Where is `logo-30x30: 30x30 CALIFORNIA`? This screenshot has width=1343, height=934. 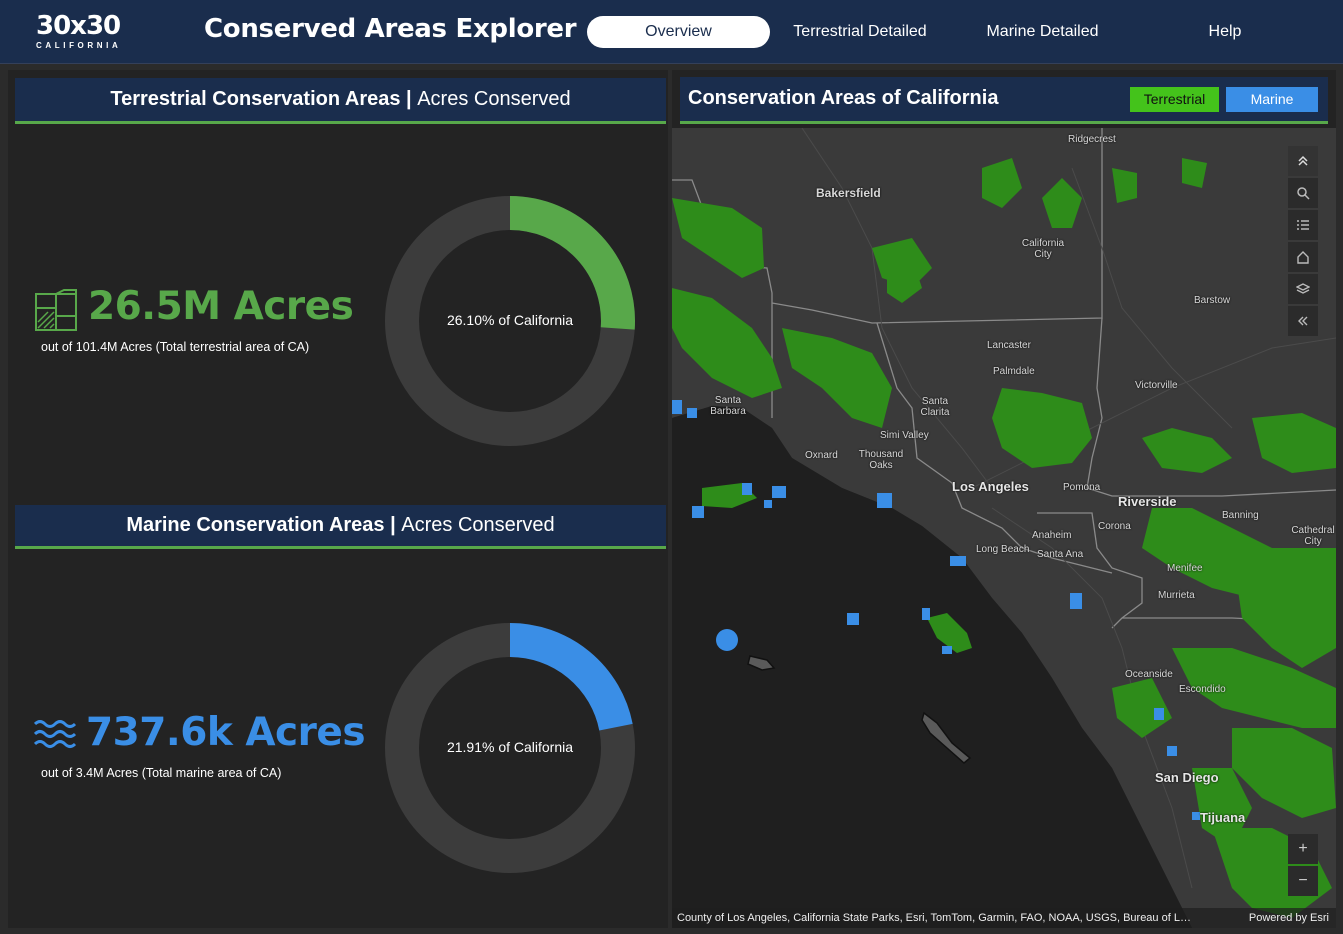
logo-30x30: 30x30 CALIFORNIA is located at coordinates (86, 32).